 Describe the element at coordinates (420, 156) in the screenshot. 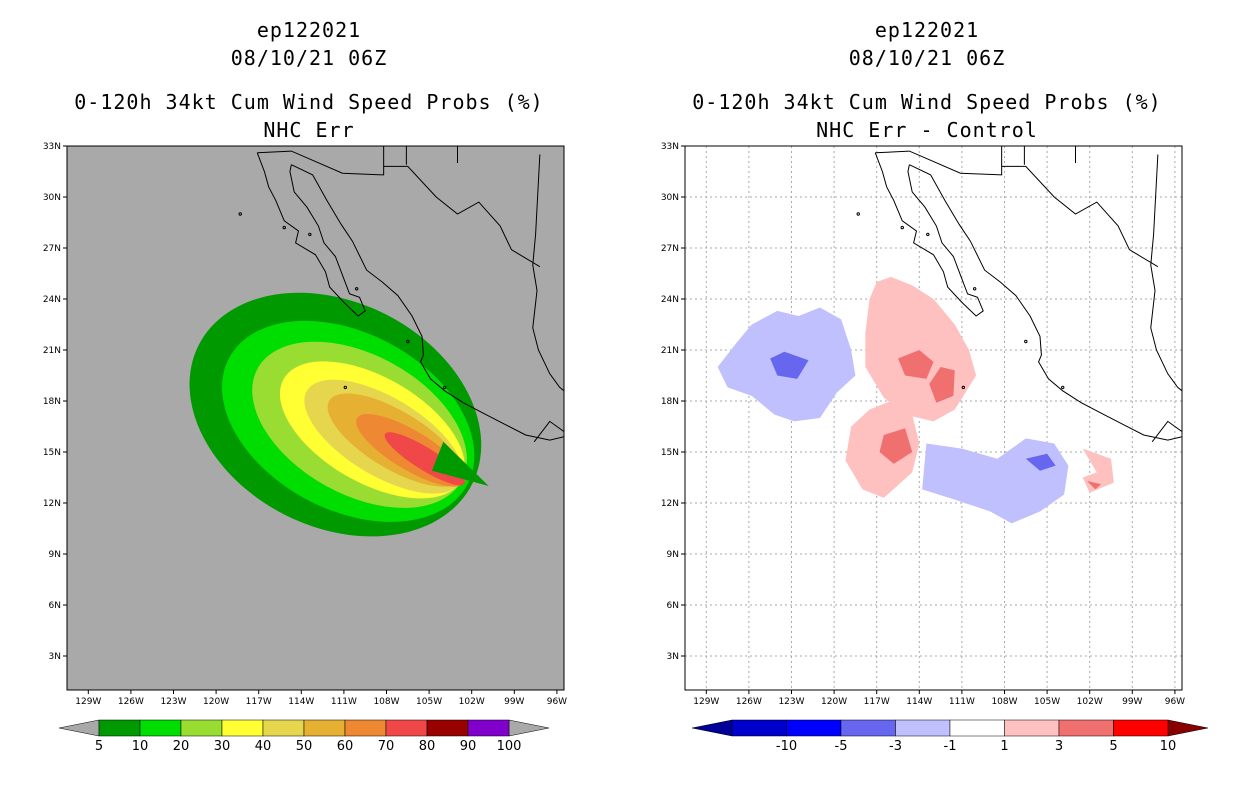

I see `state-boundaries` at that location.